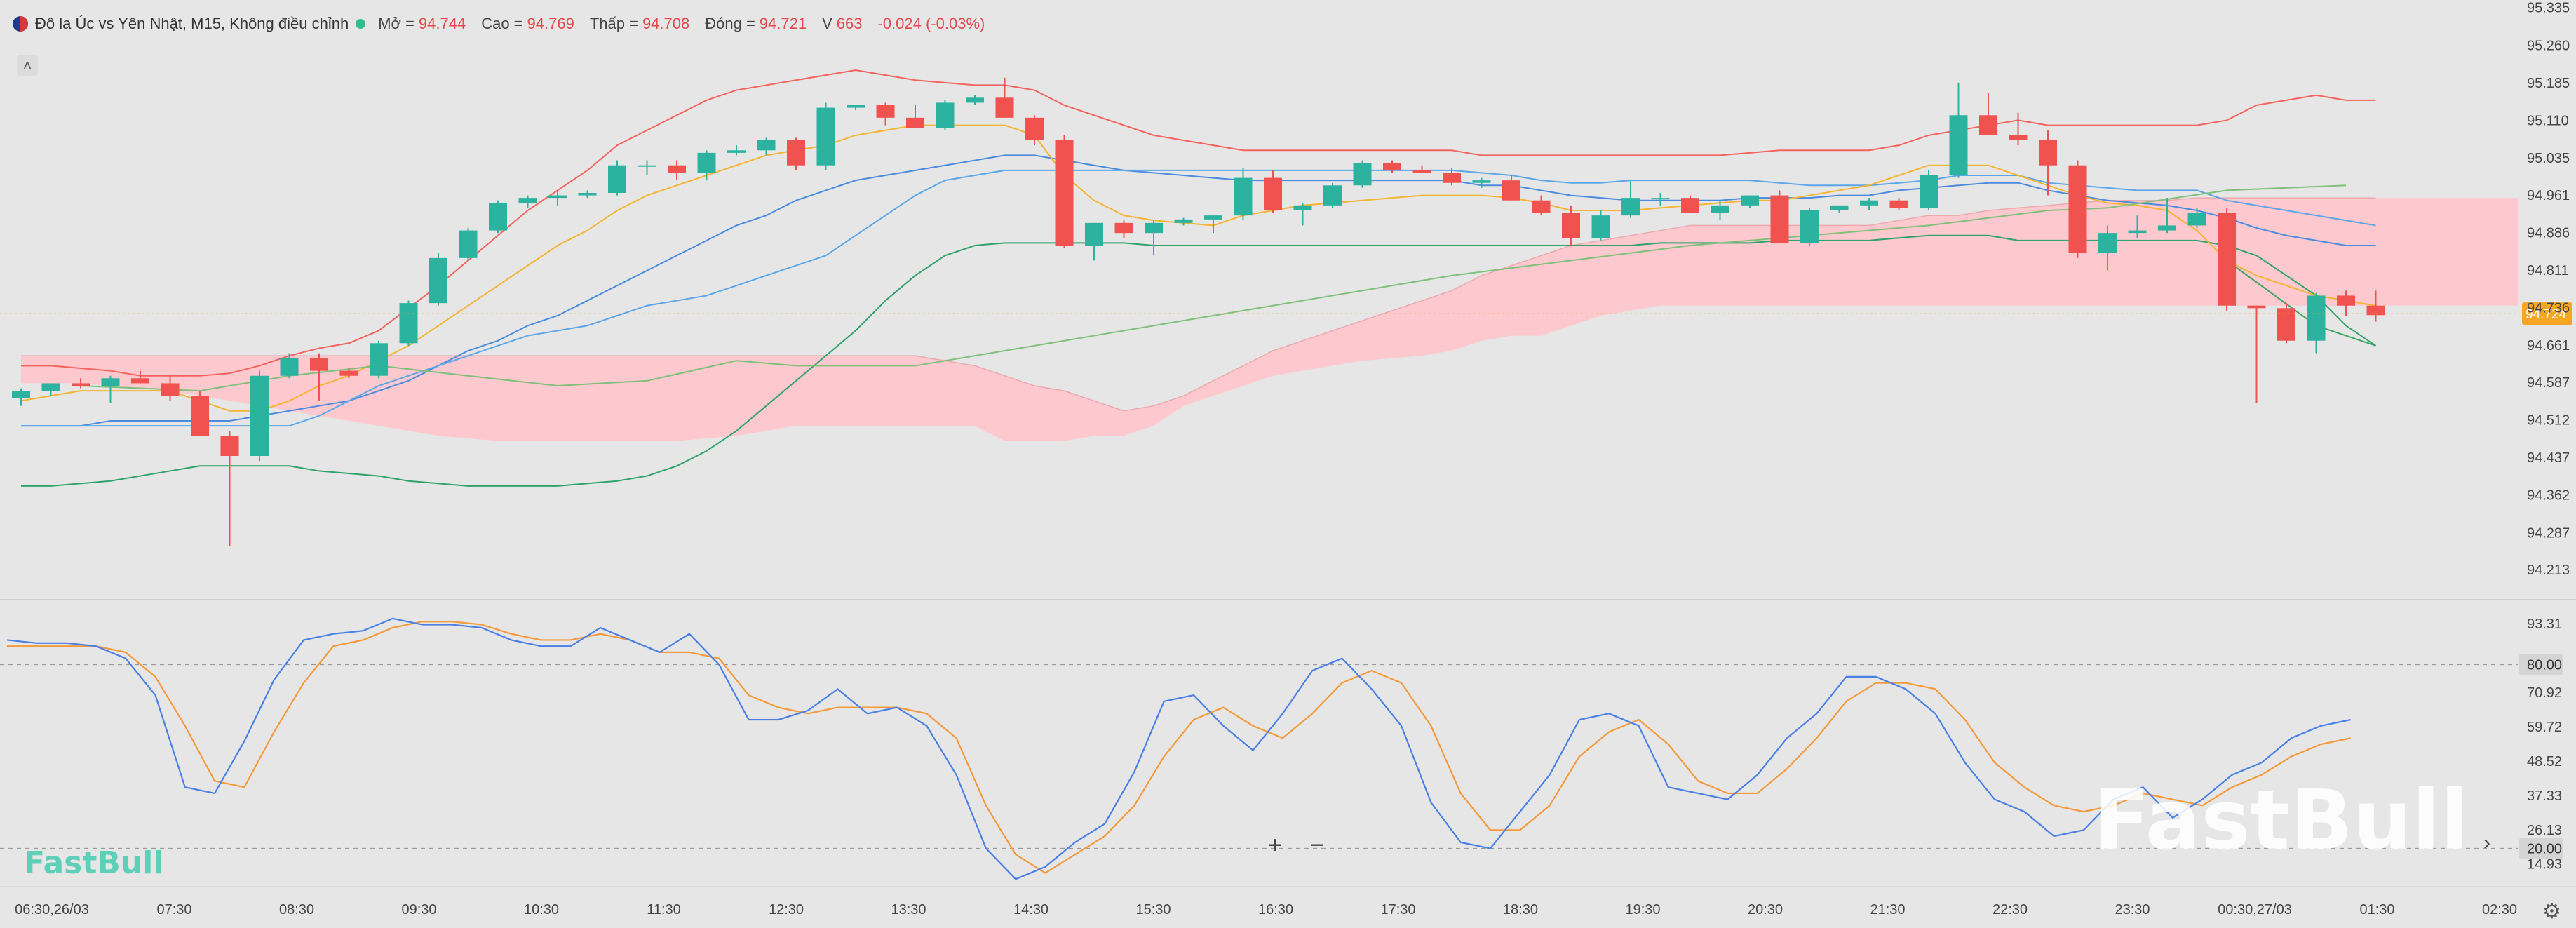 This screenshot has width=2576, height=928. I want to click on price-axis-tick: 95.110, so click(2548, 120).